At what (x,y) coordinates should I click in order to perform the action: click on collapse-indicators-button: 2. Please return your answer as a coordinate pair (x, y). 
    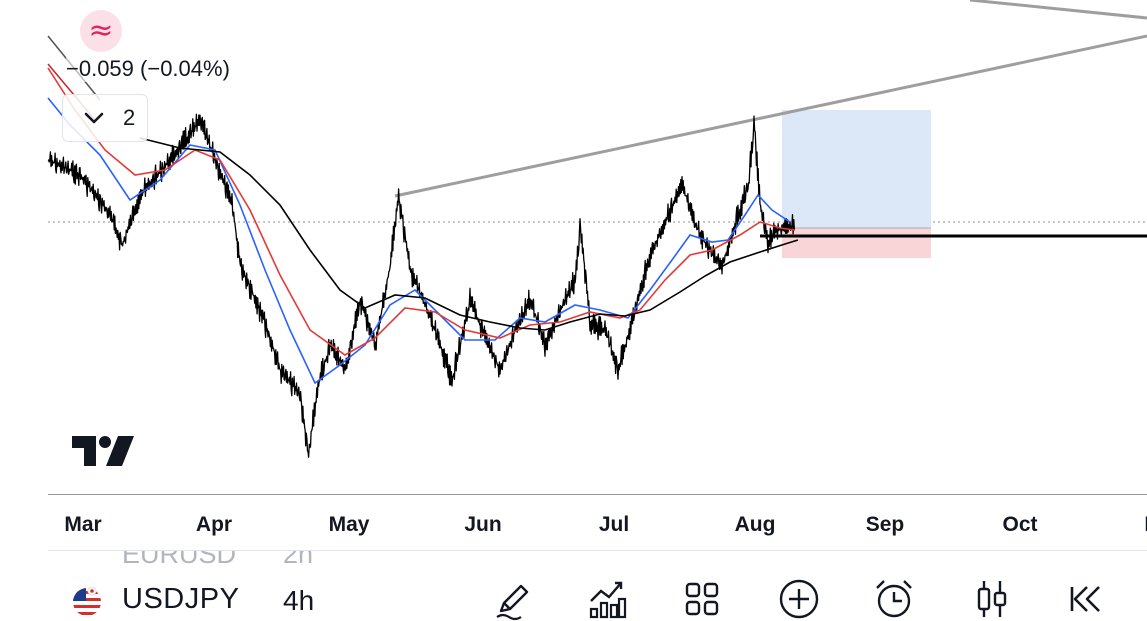
    Looking at the image, I should click on (105, 118).